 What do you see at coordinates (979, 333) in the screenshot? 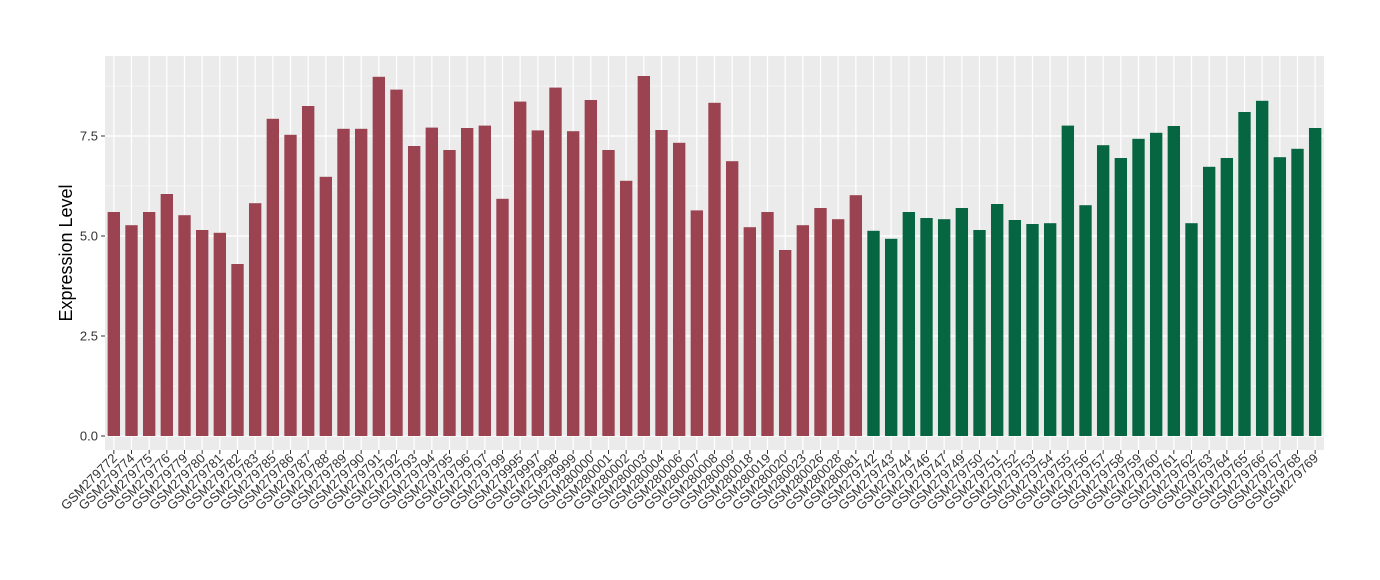
I see `bar-GSM279750` at bounding box center [979, 333].